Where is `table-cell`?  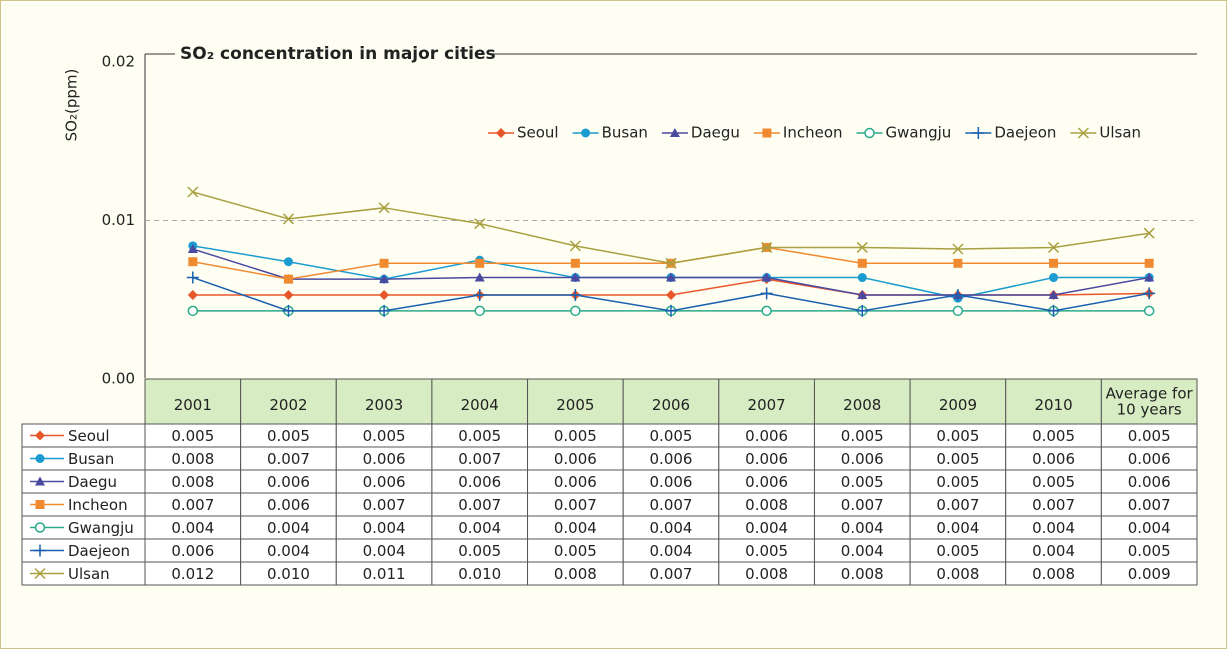 table-cell is located at coordinates (1149, 573).